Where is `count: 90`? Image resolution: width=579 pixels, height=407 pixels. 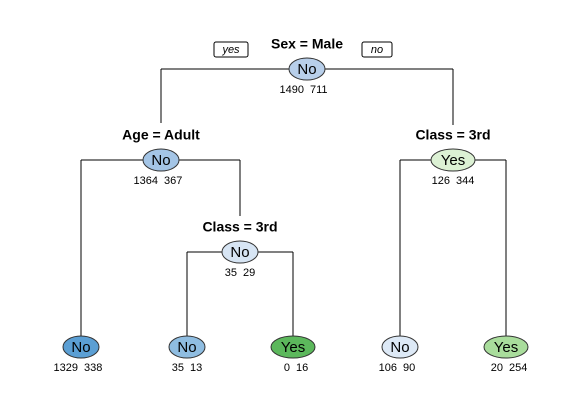 count: 90 is located at coordinates (409, 368).